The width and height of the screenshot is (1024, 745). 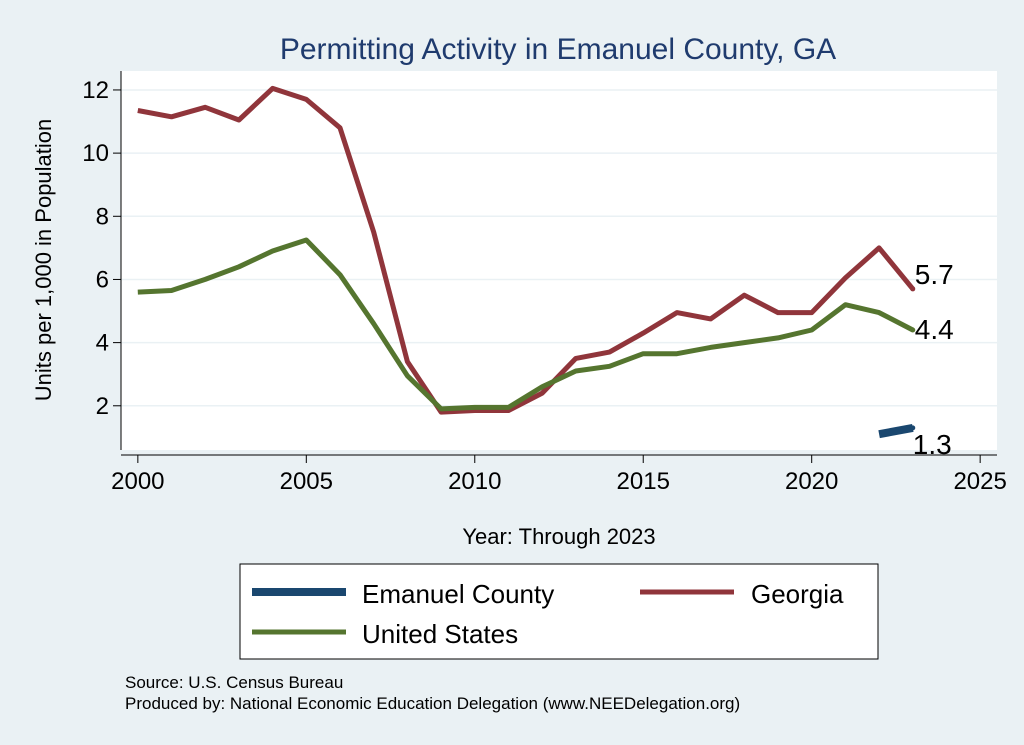 I want to click on y-tick-label: 8, so click(x=102, y=216).